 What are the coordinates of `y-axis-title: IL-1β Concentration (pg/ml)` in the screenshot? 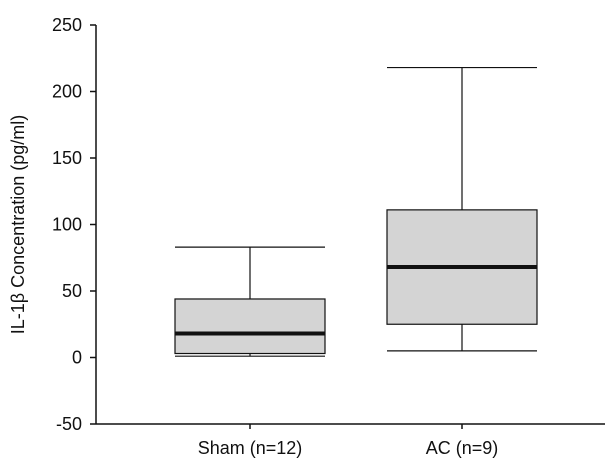 It's located at (18, 224).